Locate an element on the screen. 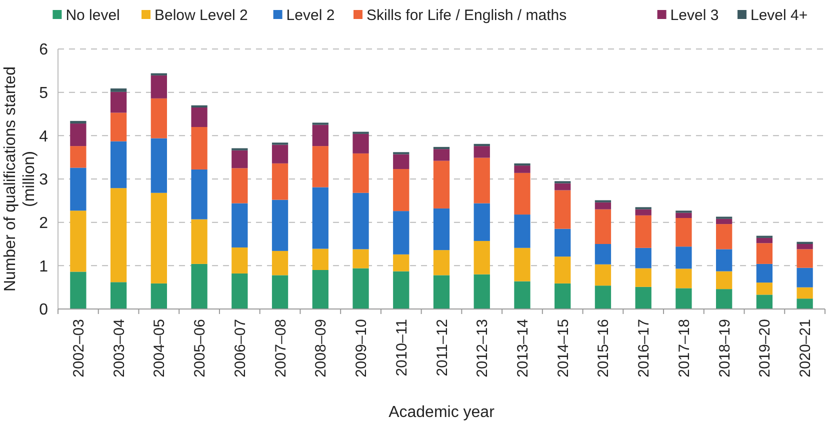  x-tick-label: 2017–18 is located at coordinates (684, 348).